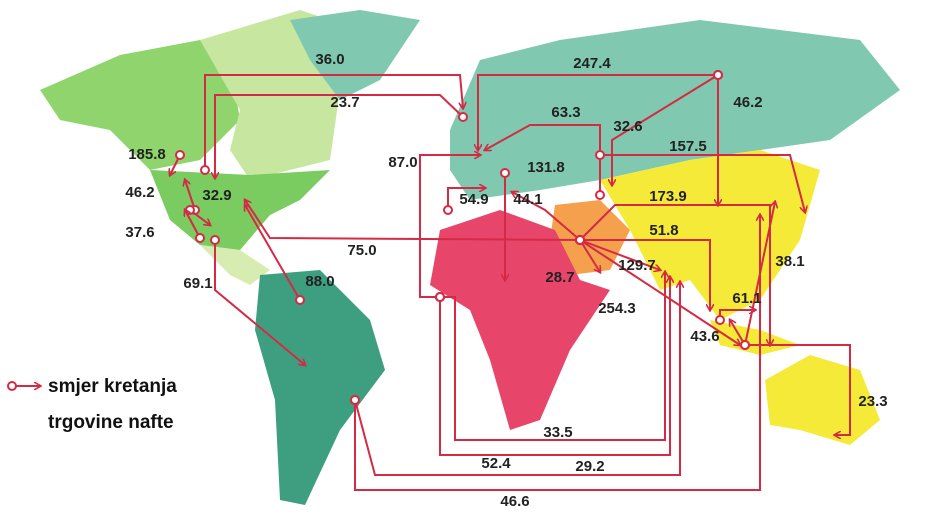  Describe the element at coordinates (617, 308) in the screenshot. I see `flow-label: 254.3` at that location.